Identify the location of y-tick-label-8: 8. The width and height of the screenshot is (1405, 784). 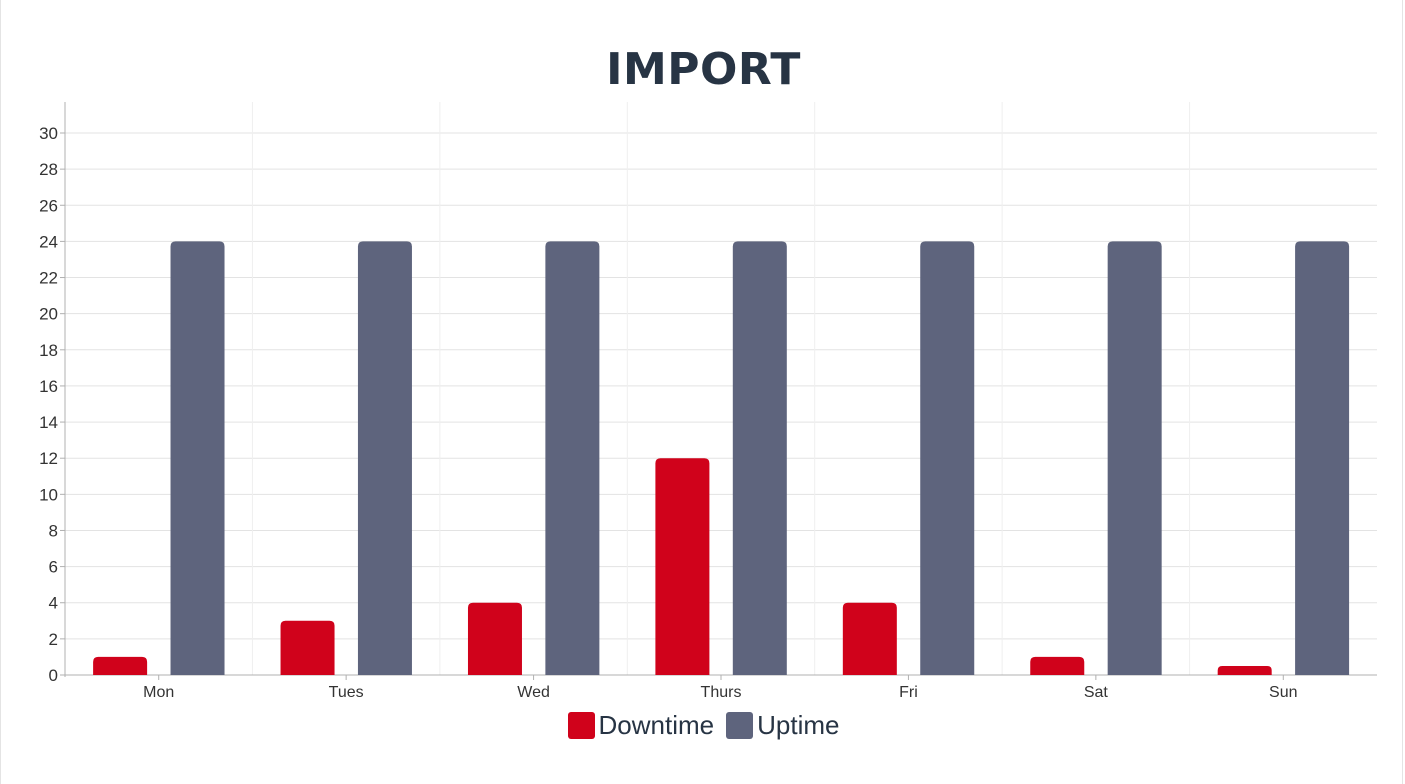
(53, 530).